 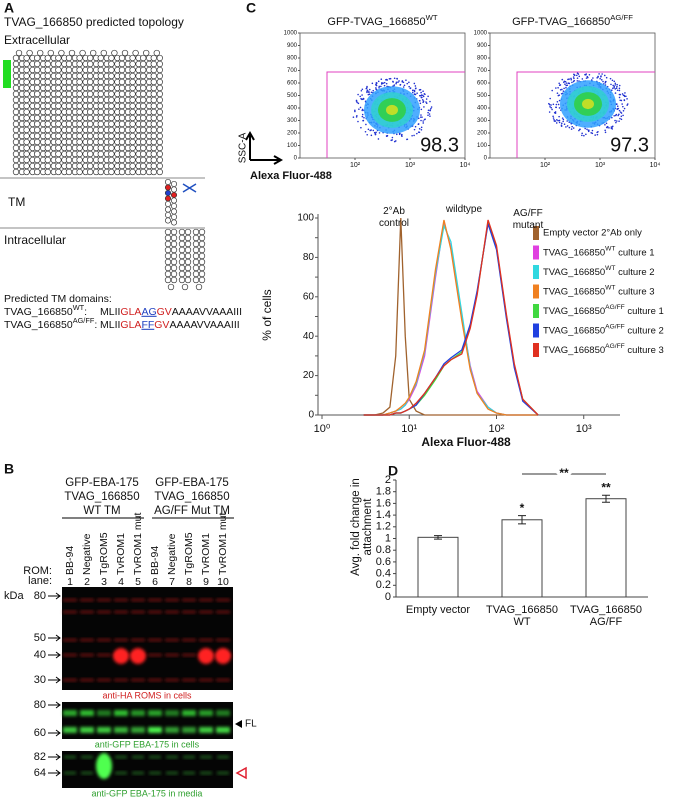 What do you see at coordinates (383, 550) in the screenshot?
I see `y-tick-label: 0.8` at bounding box center [383, 550].